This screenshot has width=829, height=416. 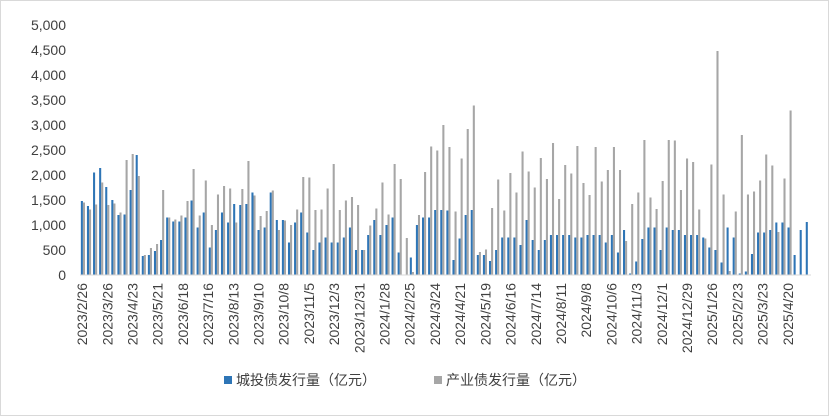 What do you see at coordinates (259, 314) in the screenshot?
I see `x-tick-label: 2023/9/10` at bounding box center [259, 314].